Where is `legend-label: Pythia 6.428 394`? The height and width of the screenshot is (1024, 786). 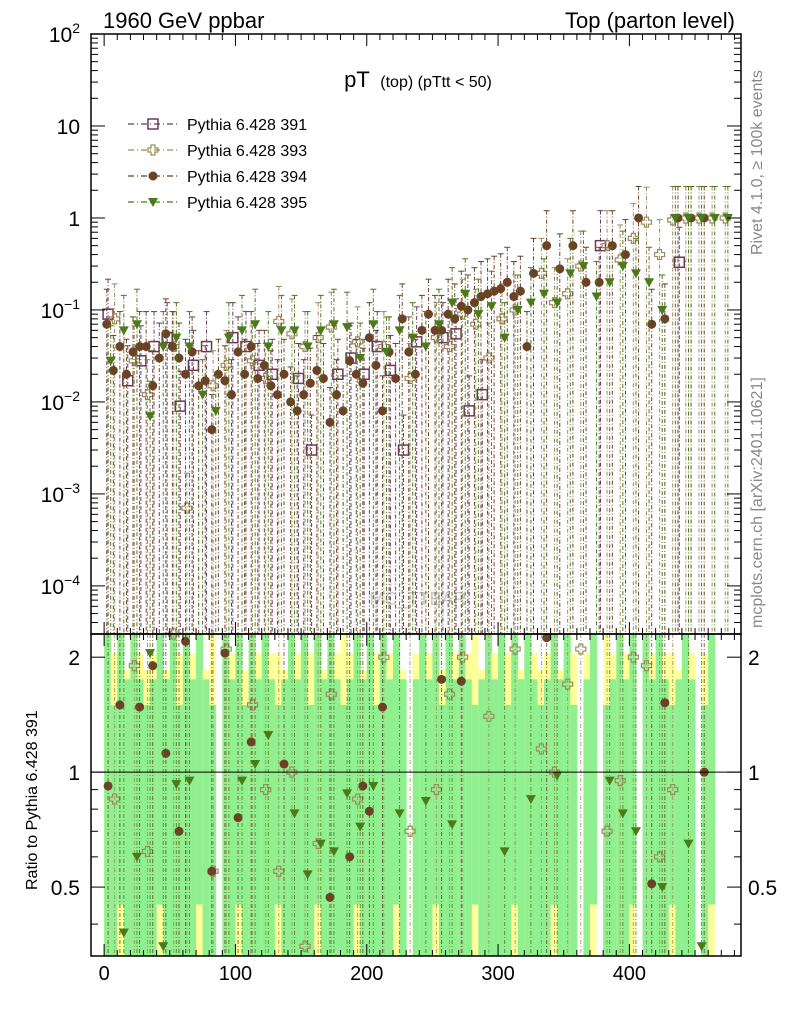 legend-label: Pythia 6.428 394 is located at coordinates (247, 177).